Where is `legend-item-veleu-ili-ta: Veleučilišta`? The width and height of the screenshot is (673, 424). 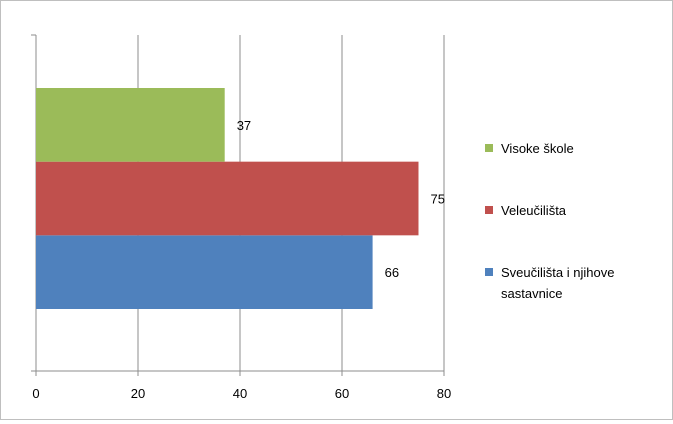
legend-item-veleu-ili-ta: Veleučilišta is located at coordinates (526, 210).